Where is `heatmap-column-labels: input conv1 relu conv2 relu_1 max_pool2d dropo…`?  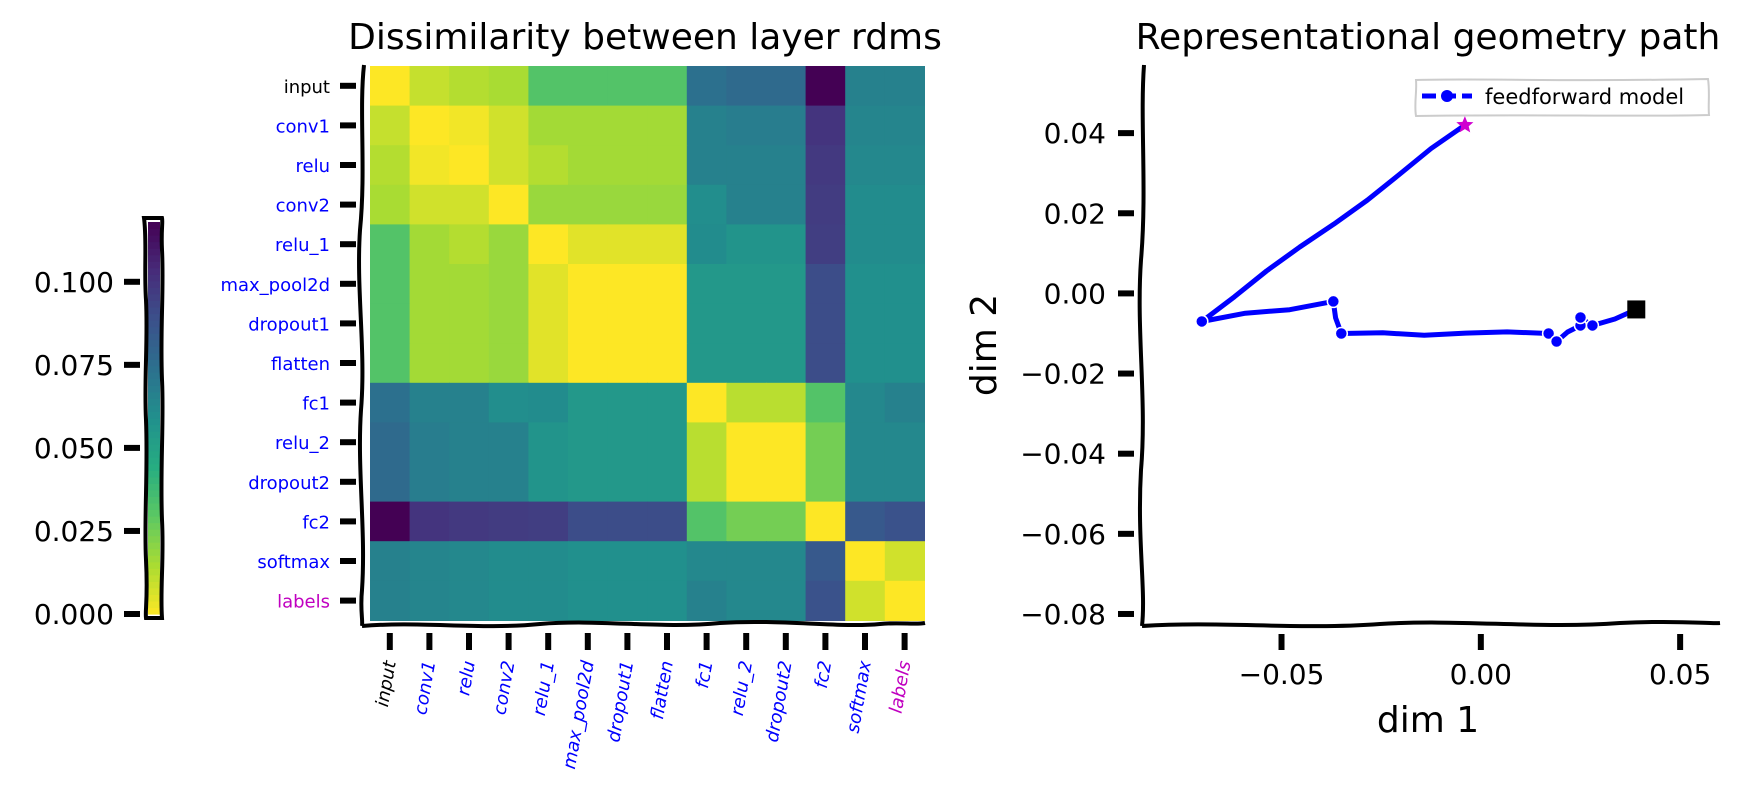
heatmap-column-labels: input conv1 relu conv2 relu_1 max_pool2d dropo… is located at coordinates (644, 702).